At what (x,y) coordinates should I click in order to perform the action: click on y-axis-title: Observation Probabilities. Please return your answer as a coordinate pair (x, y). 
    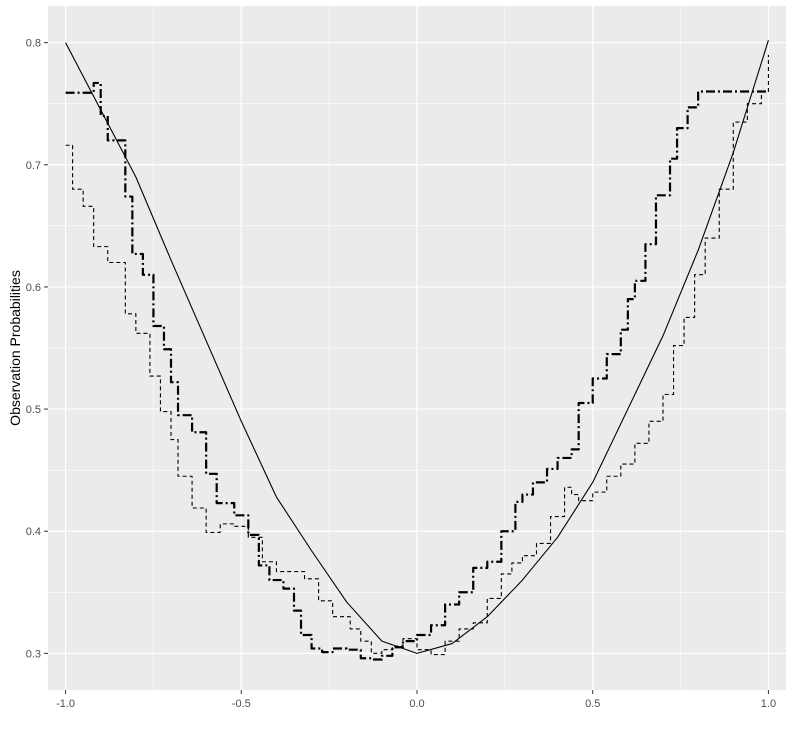
    Looking at the image, I should click on (15, 348).